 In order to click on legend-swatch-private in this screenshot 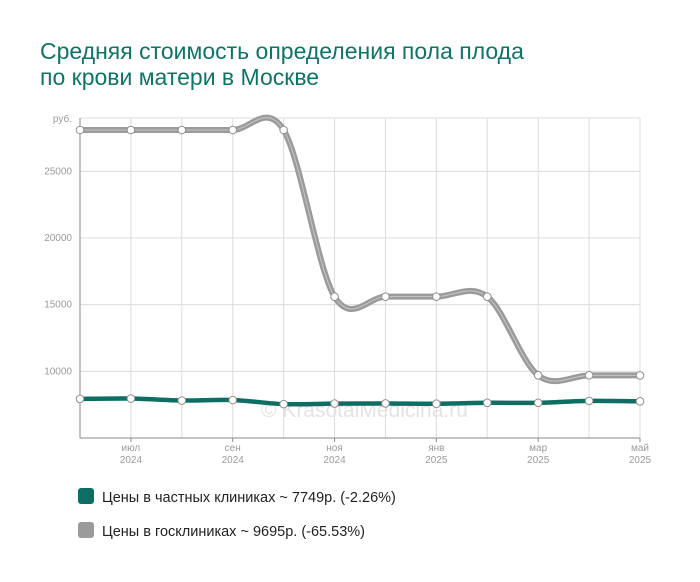, I will do `click(86, 496)`.